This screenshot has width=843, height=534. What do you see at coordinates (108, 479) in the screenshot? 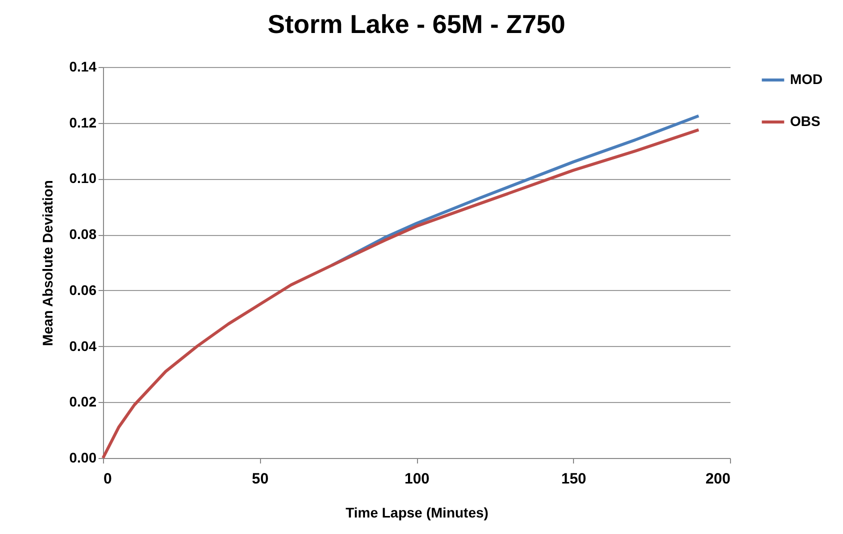
I see `x-tick-label: 0` at bounding box center [108, 479].